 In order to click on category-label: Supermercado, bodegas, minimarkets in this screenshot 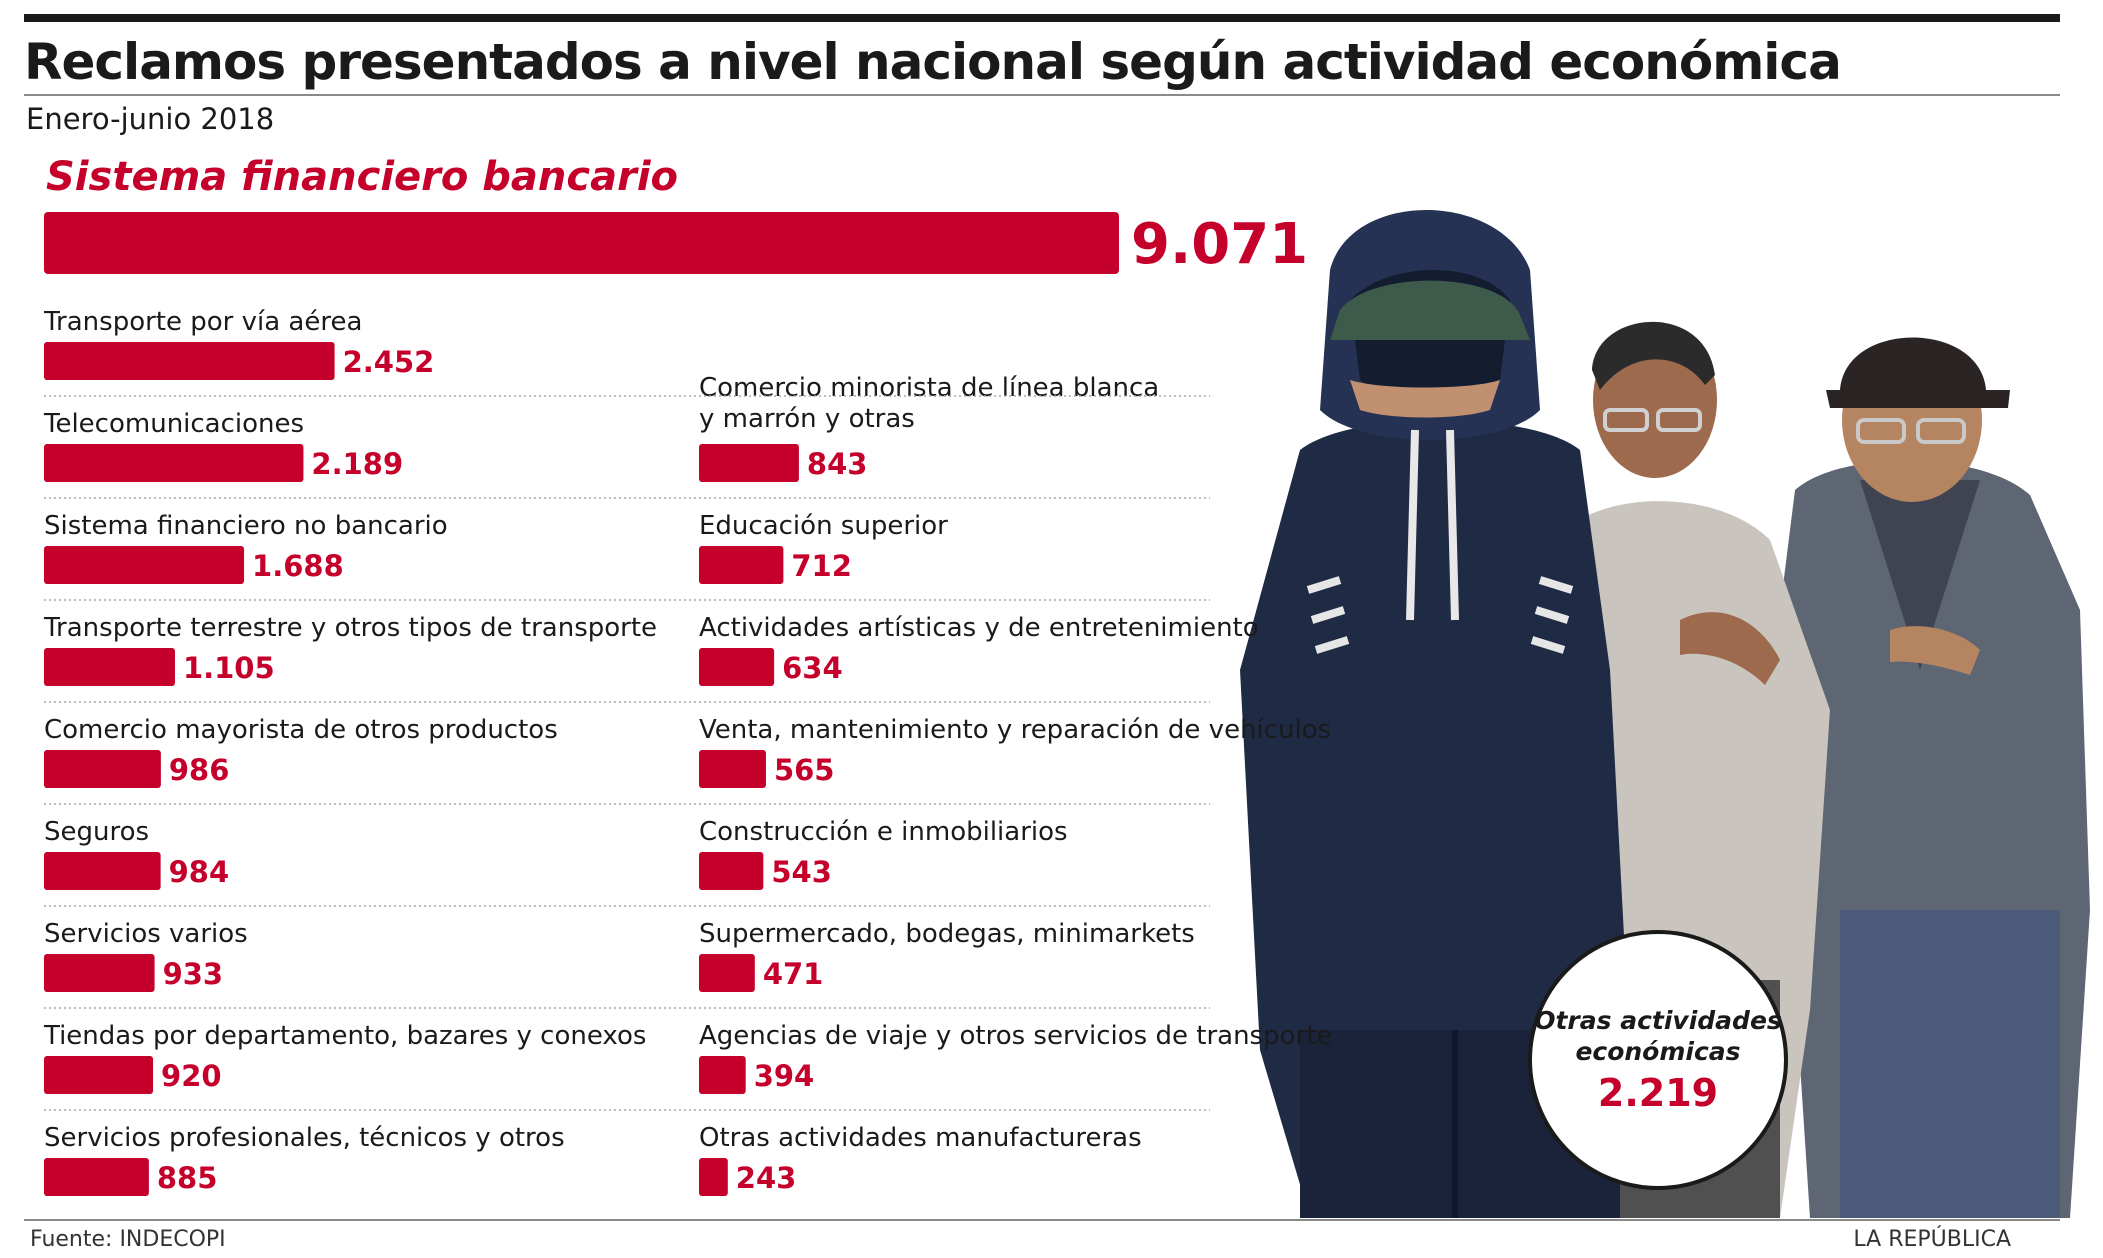, I will do `click(947, 934)`.